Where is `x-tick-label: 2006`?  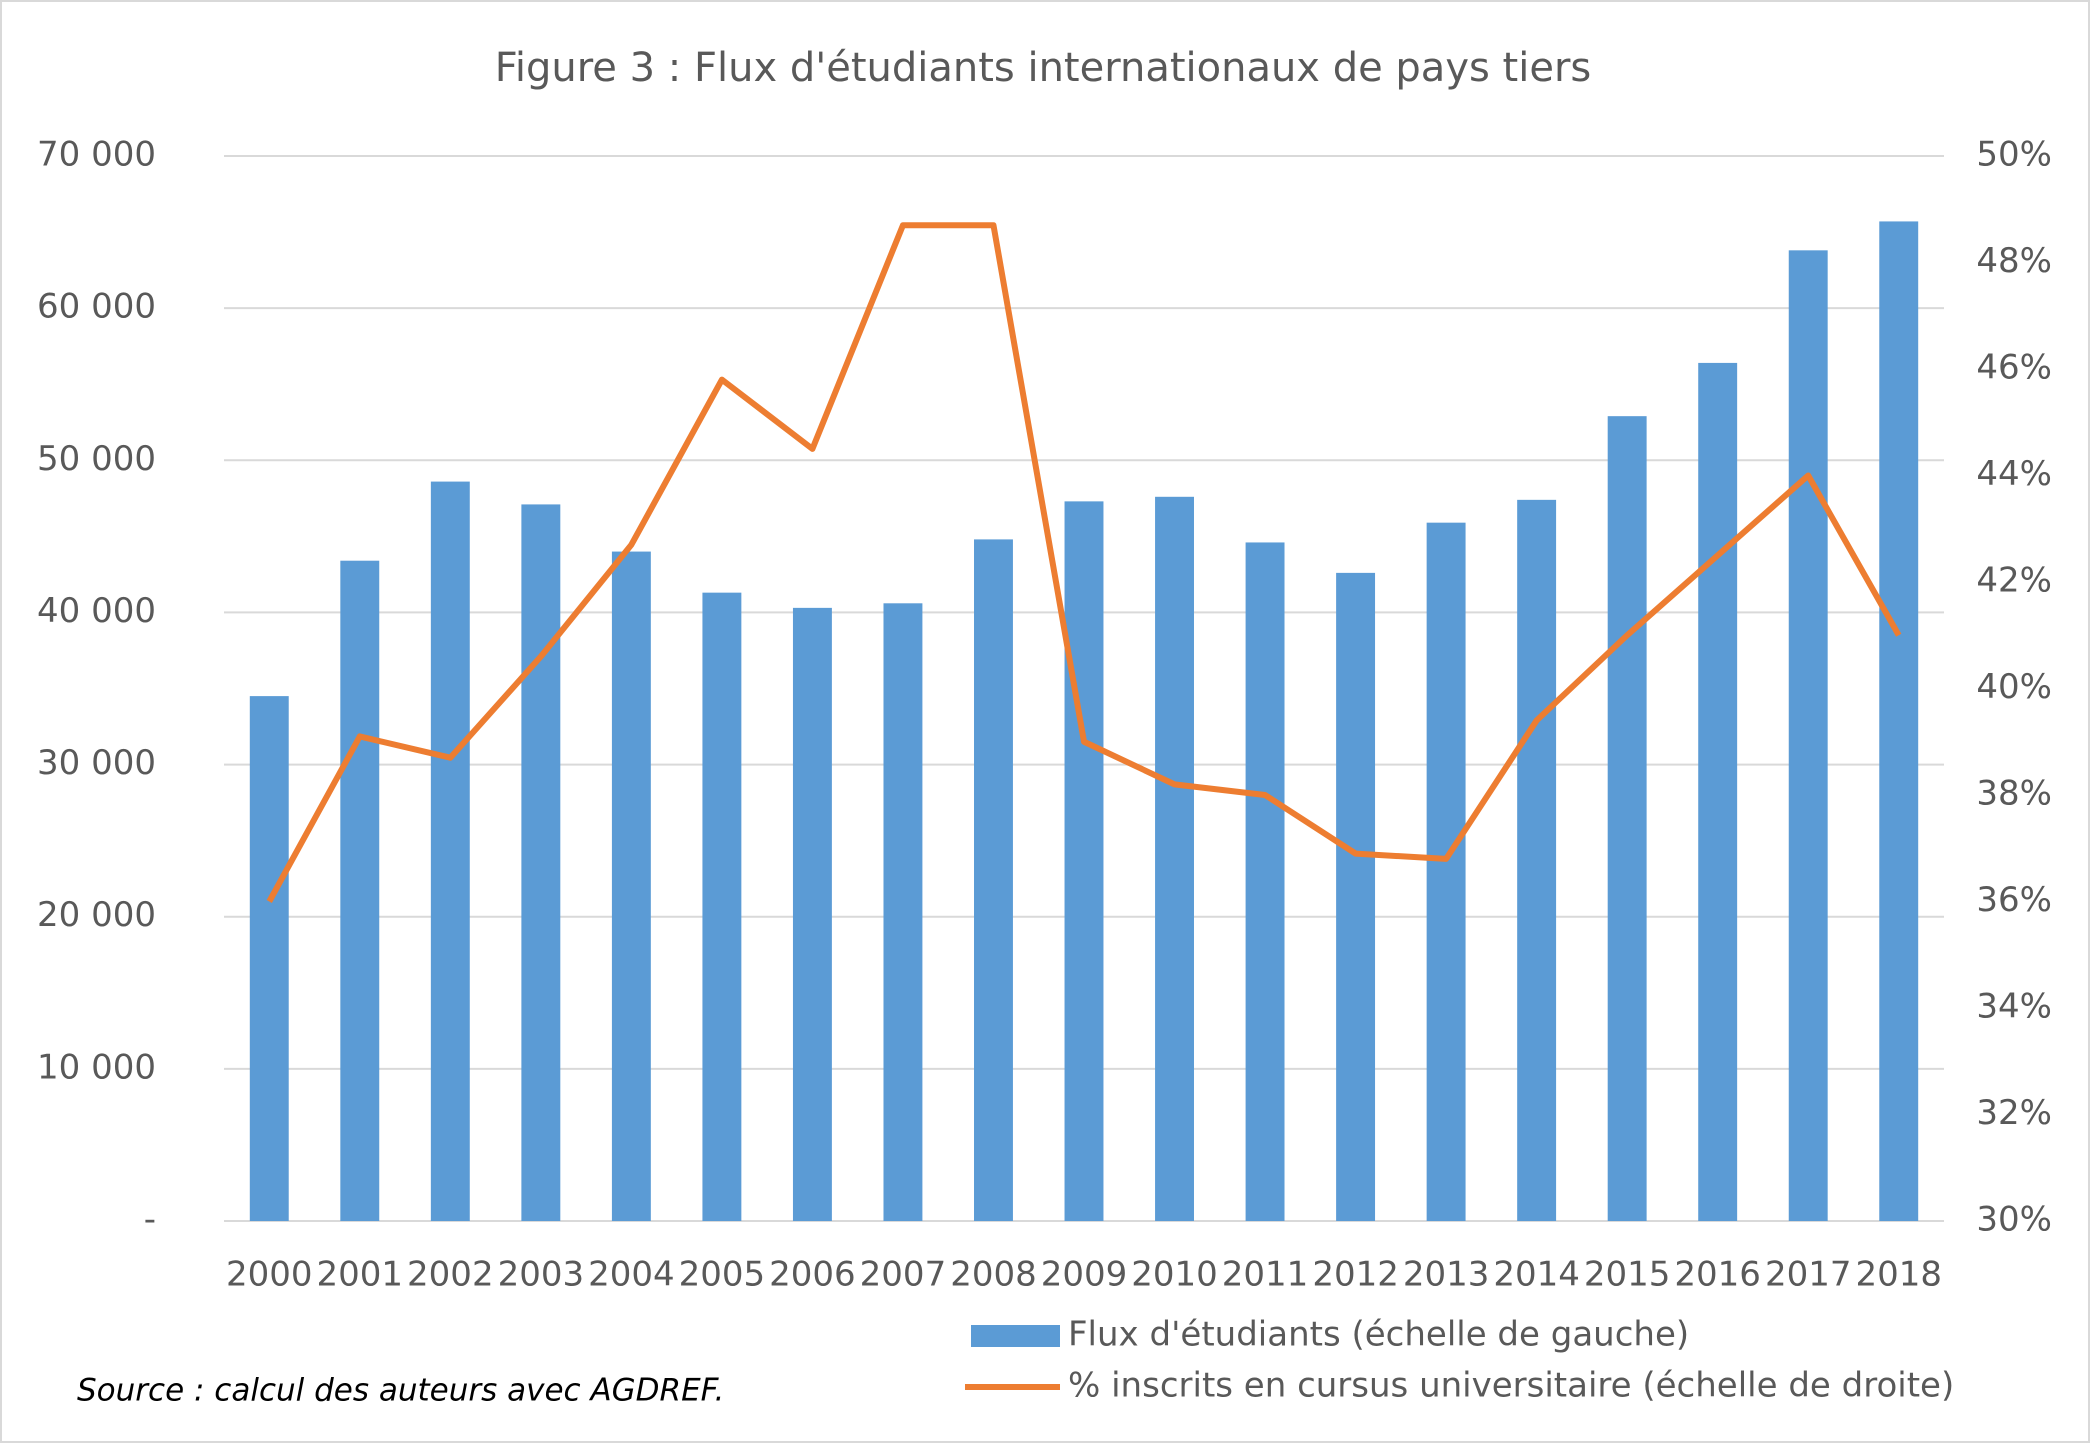
x-tick-label: 2006 is located at coordinates (812, 1275).